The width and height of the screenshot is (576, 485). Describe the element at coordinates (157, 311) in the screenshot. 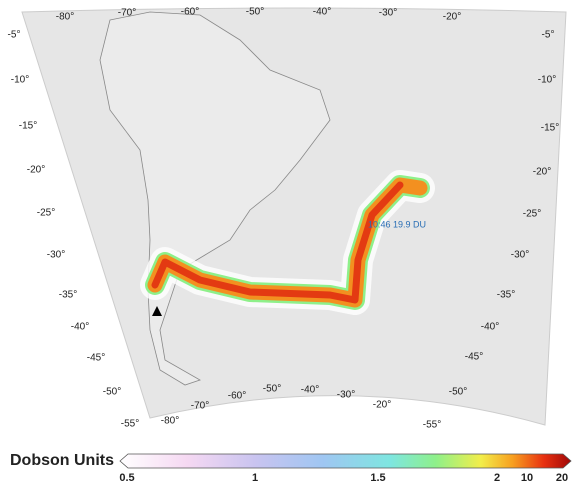

I see `volcano-marker` at that location.